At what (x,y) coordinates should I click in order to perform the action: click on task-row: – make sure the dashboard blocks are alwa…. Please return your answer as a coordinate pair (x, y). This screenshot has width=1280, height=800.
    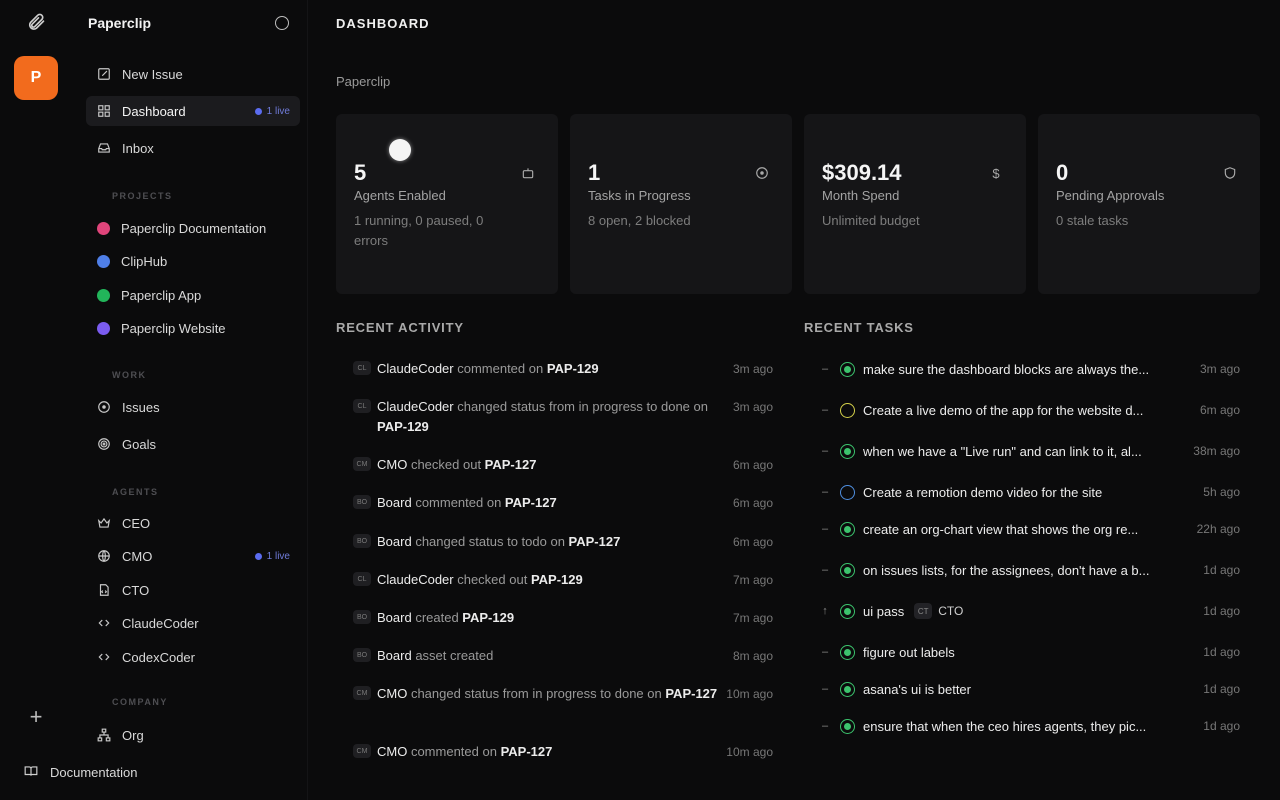
    Looking at the image, I should click on (1030, 369).